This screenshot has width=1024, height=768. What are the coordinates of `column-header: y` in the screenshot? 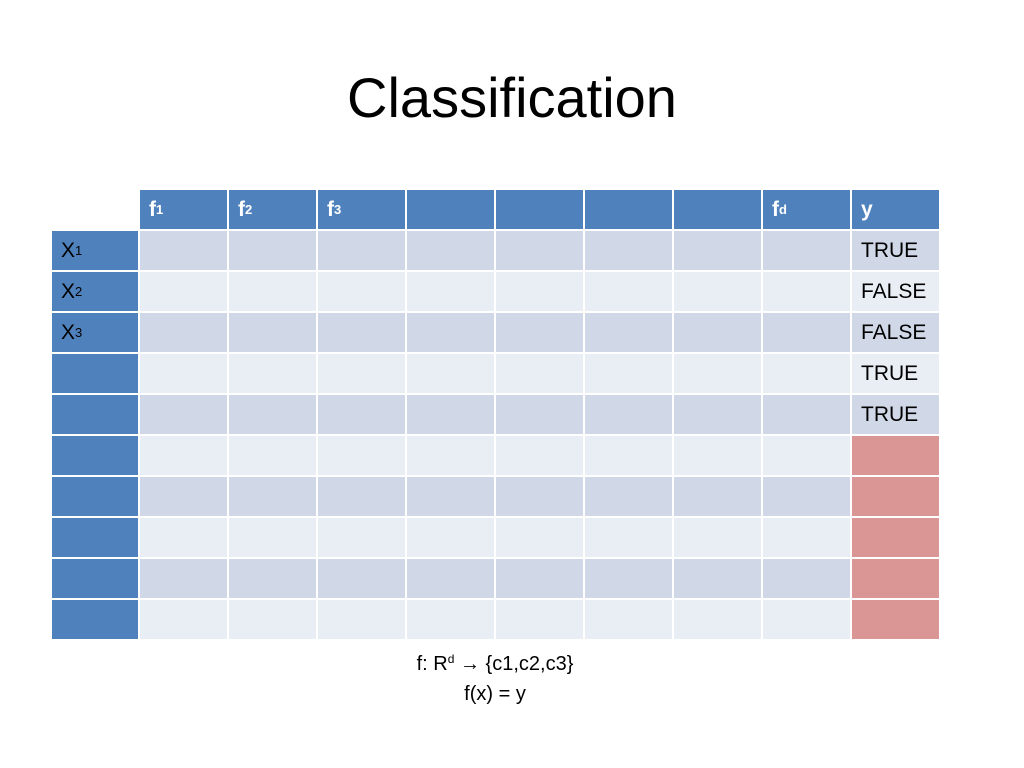 It's located at (895, 209).